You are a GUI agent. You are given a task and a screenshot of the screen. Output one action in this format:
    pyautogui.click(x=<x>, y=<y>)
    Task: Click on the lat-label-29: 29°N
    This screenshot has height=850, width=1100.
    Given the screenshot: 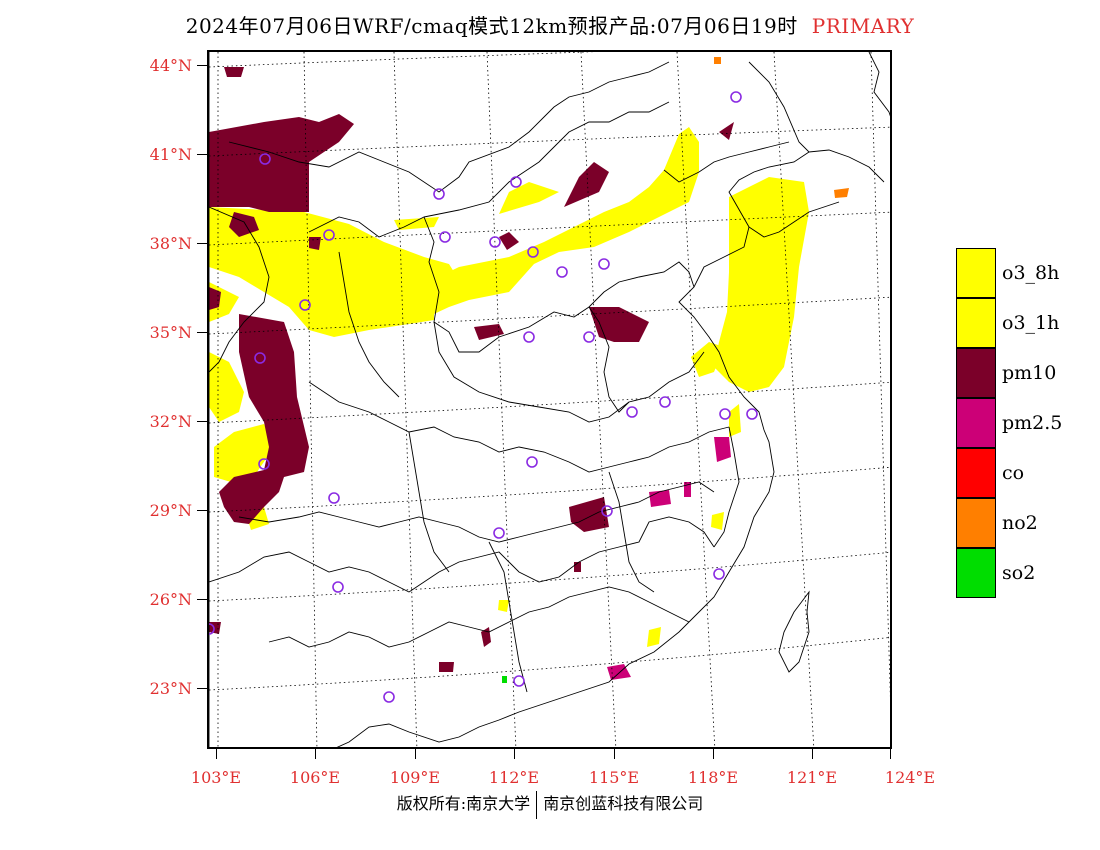 What is the action you would take?
    pyautogui.click(x=170, y=510)
    